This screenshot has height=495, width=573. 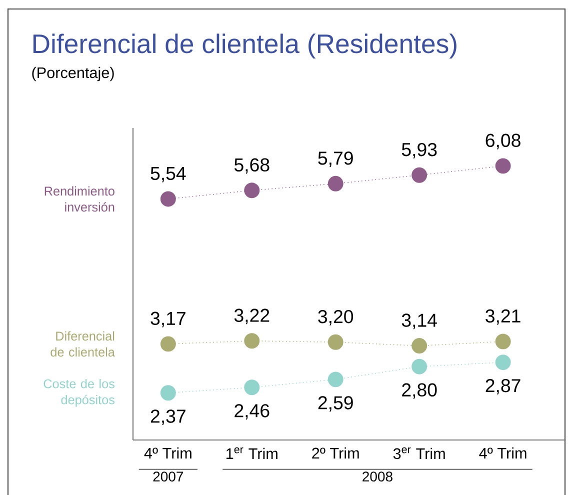 What do you see at coordinates (335, 452) in the screenshot?
I see `x-tick-label: 2º Trim` at bounding box center [335, 452].